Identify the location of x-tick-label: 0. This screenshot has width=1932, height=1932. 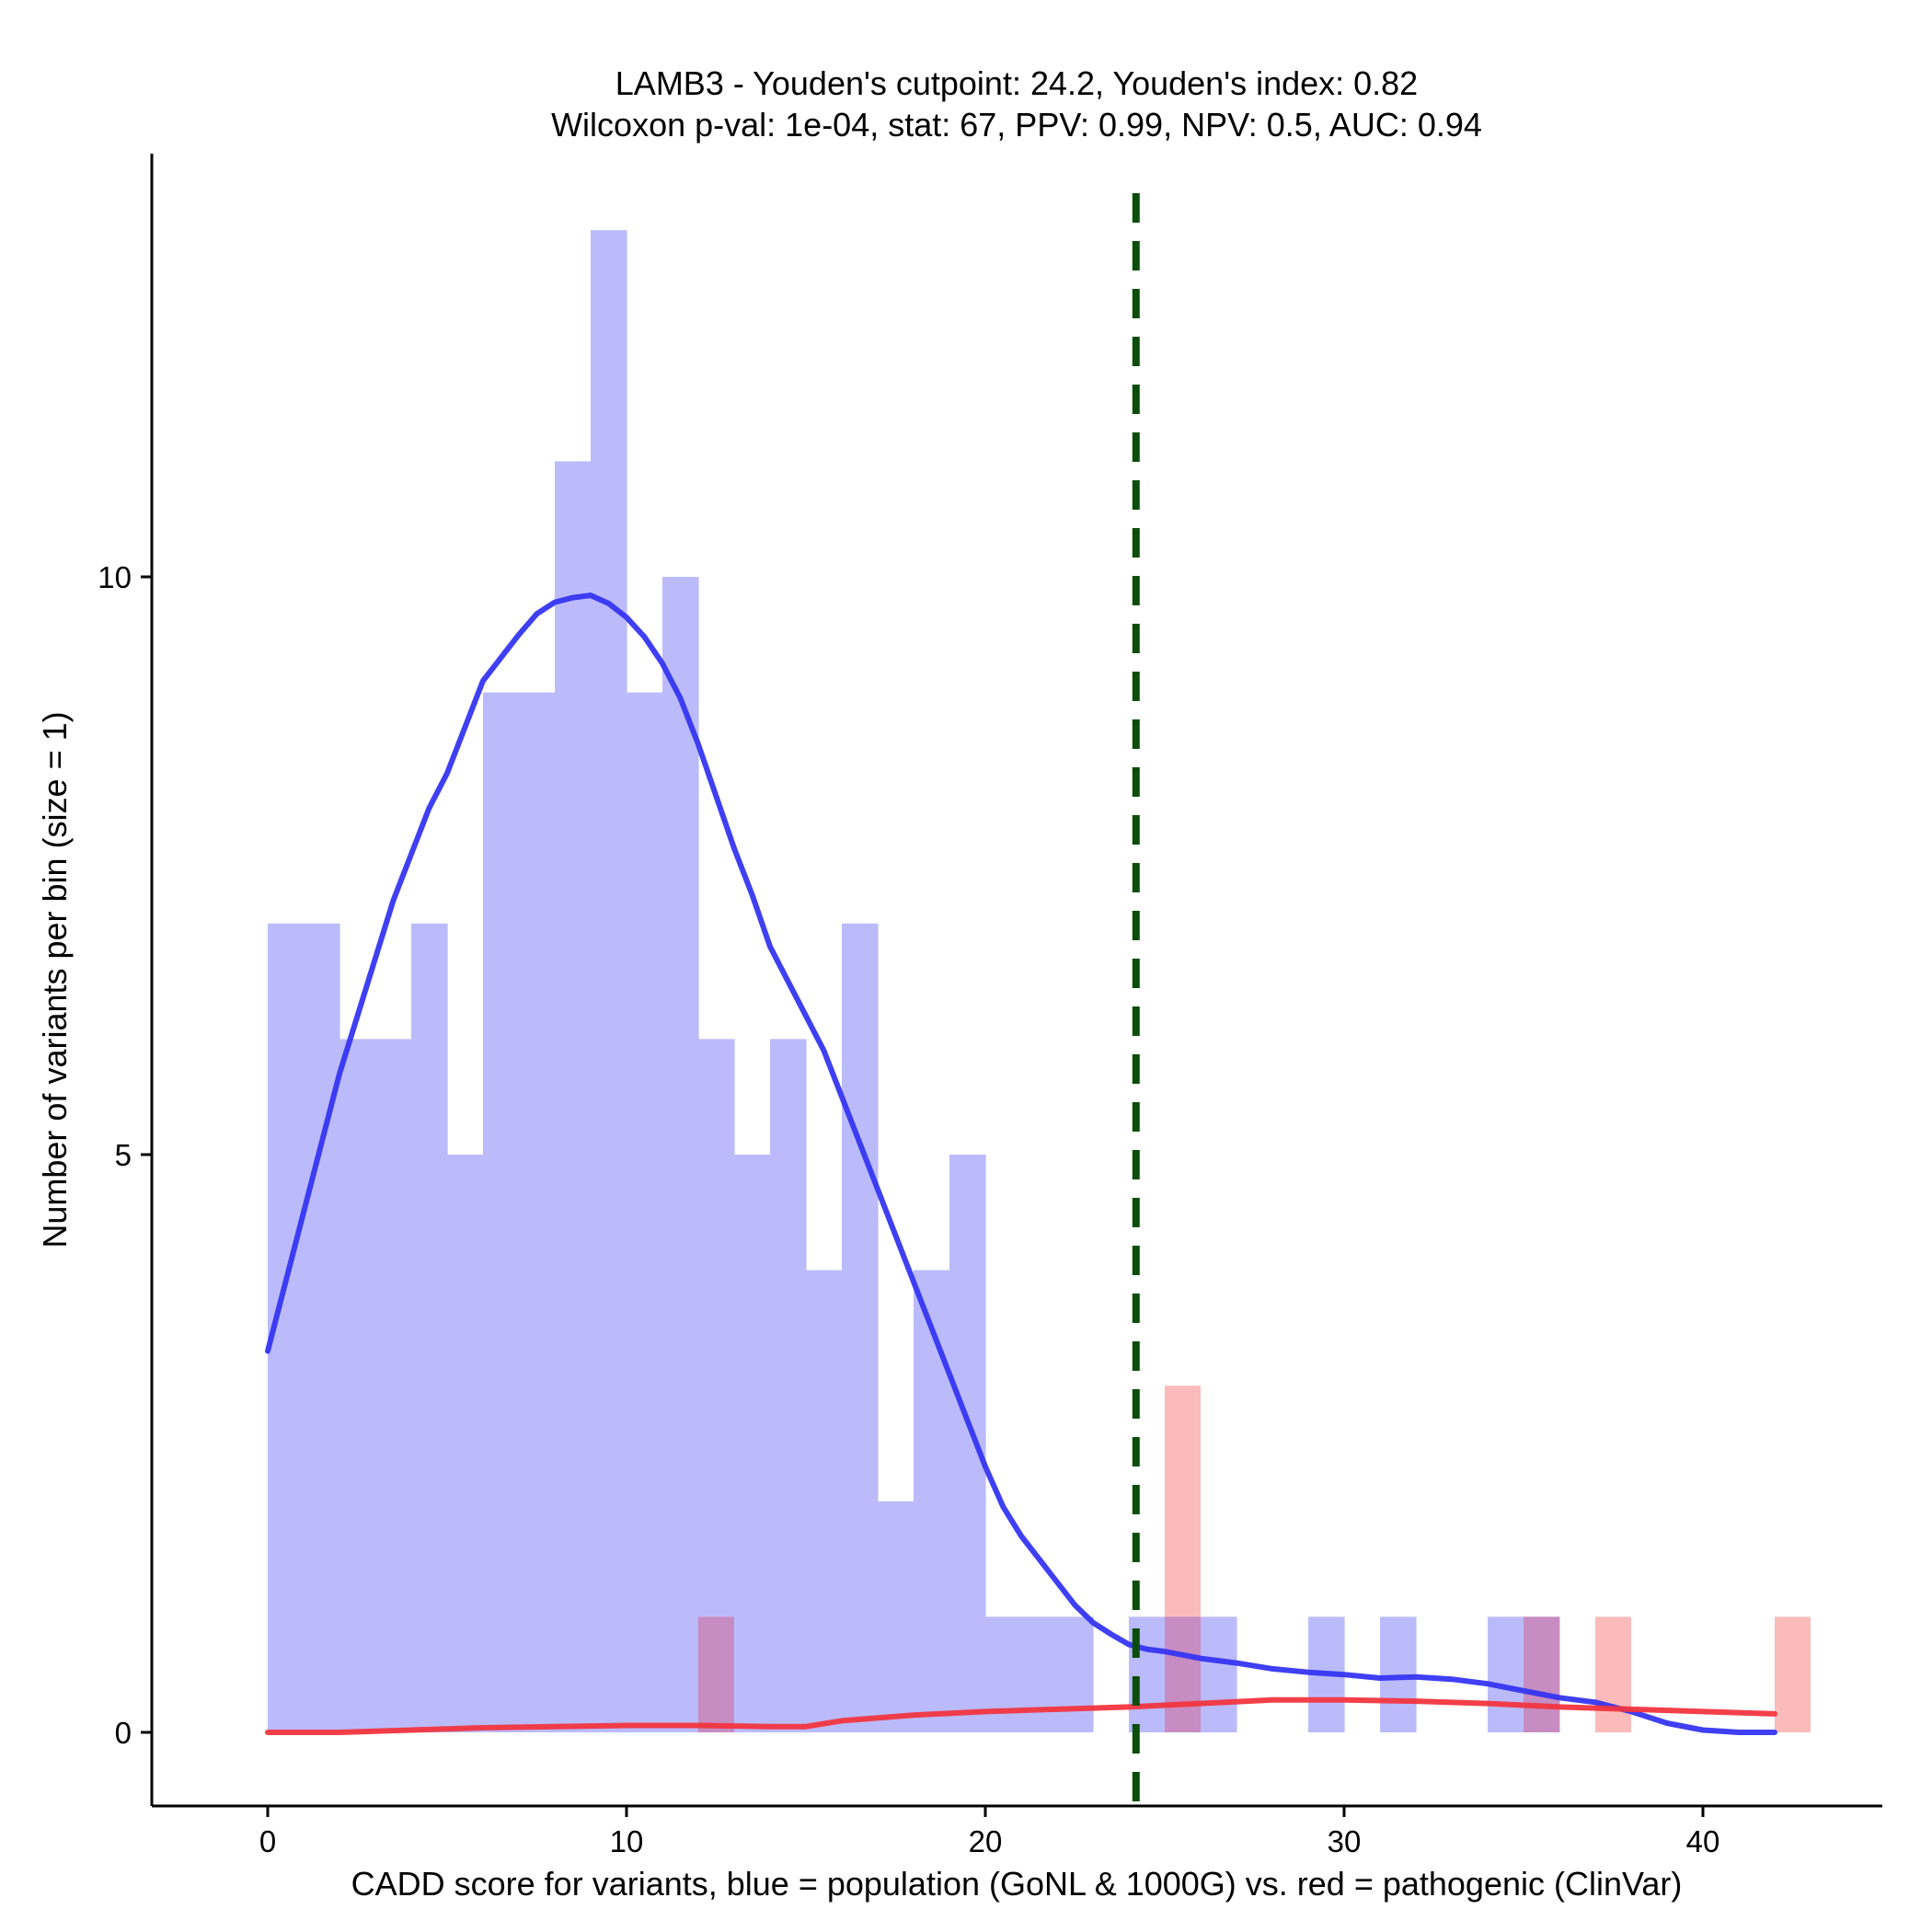
(267, 1841).